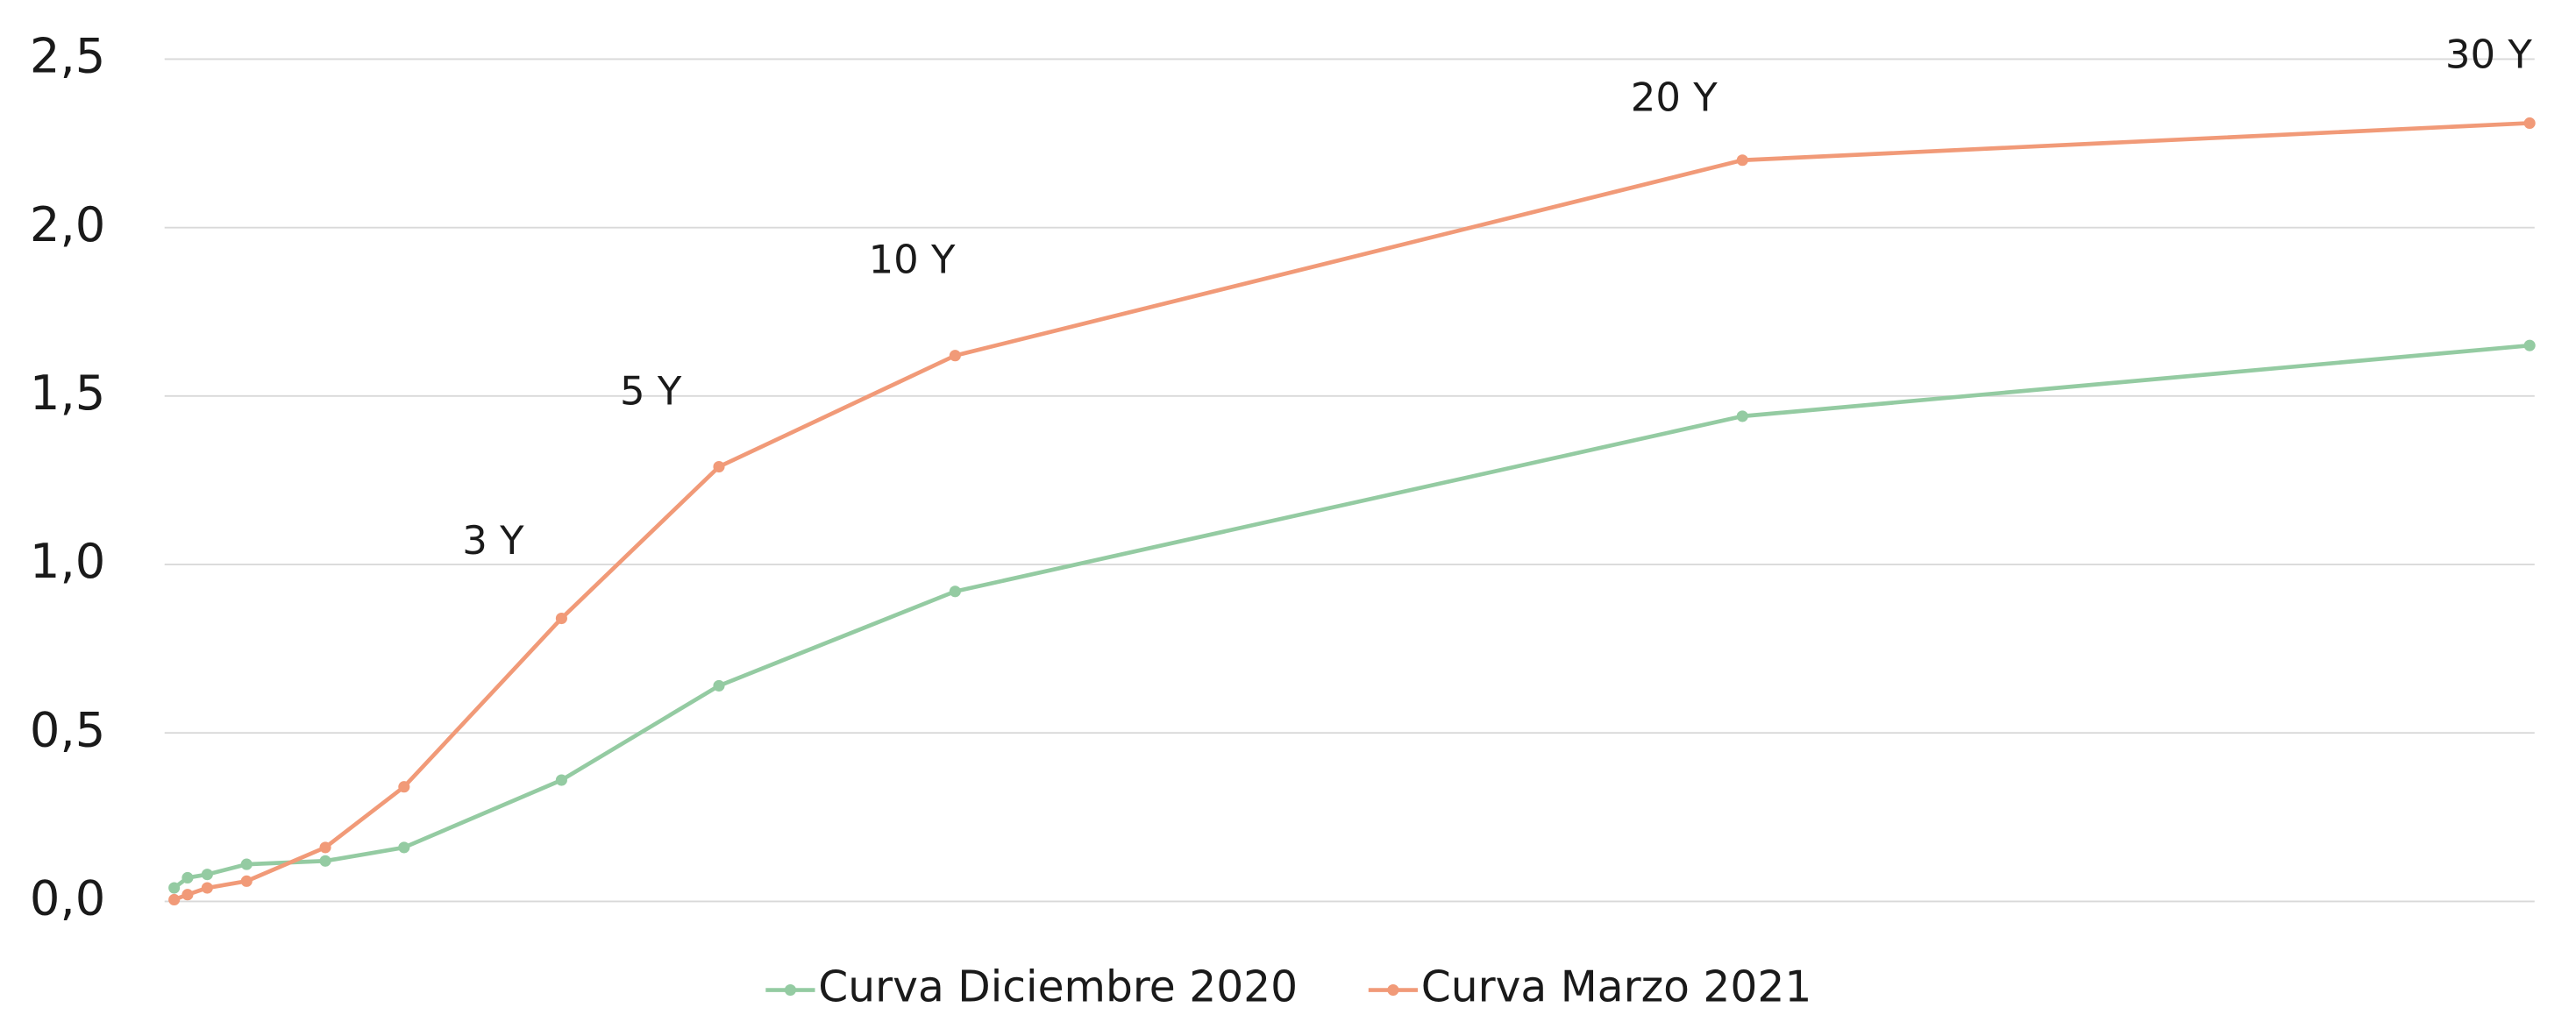  What do you see at coordinates (912, 260) in the screenshot?
I see `annotation: 10 Y` at bounding box center [912, 260].